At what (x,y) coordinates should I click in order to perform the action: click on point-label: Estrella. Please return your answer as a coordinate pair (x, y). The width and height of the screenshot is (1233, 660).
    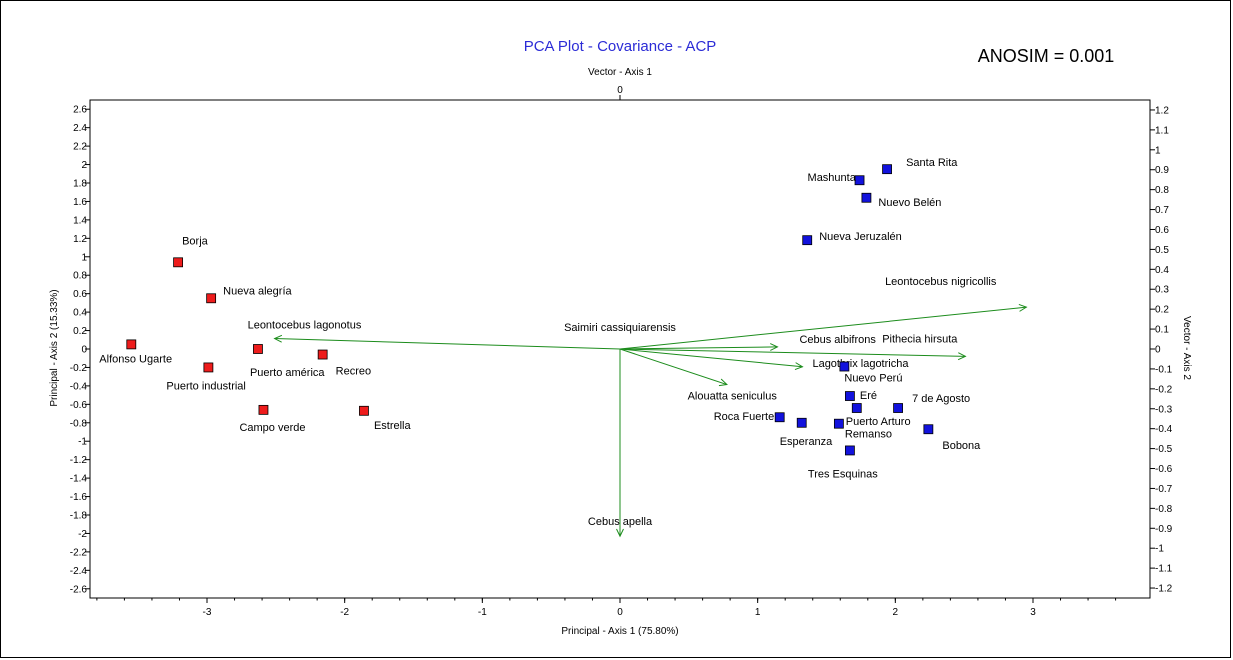
    Looking at the image, I should click on (393, 426).